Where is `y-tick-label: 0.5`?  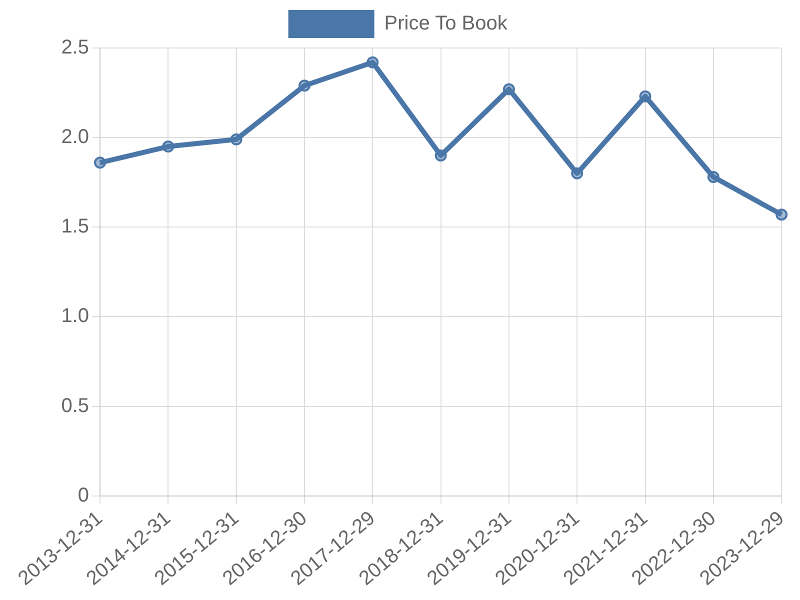 y-tick-label: 0.5 is located at coordinates (75, 405).